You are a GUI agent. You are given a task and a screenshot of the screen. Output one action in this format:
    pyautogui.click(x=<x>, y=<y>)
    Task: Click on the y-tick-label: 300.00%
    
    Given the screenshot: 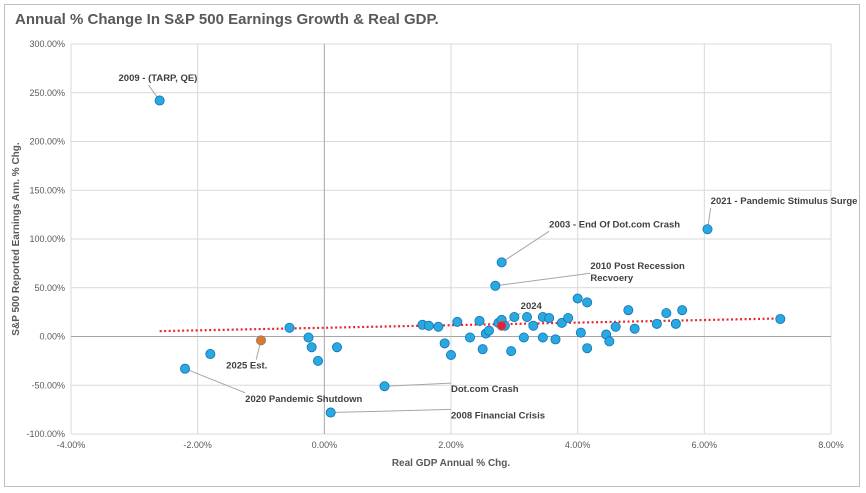 What is the action you would take?
    pyautogui.click(x=47, y=44)
    